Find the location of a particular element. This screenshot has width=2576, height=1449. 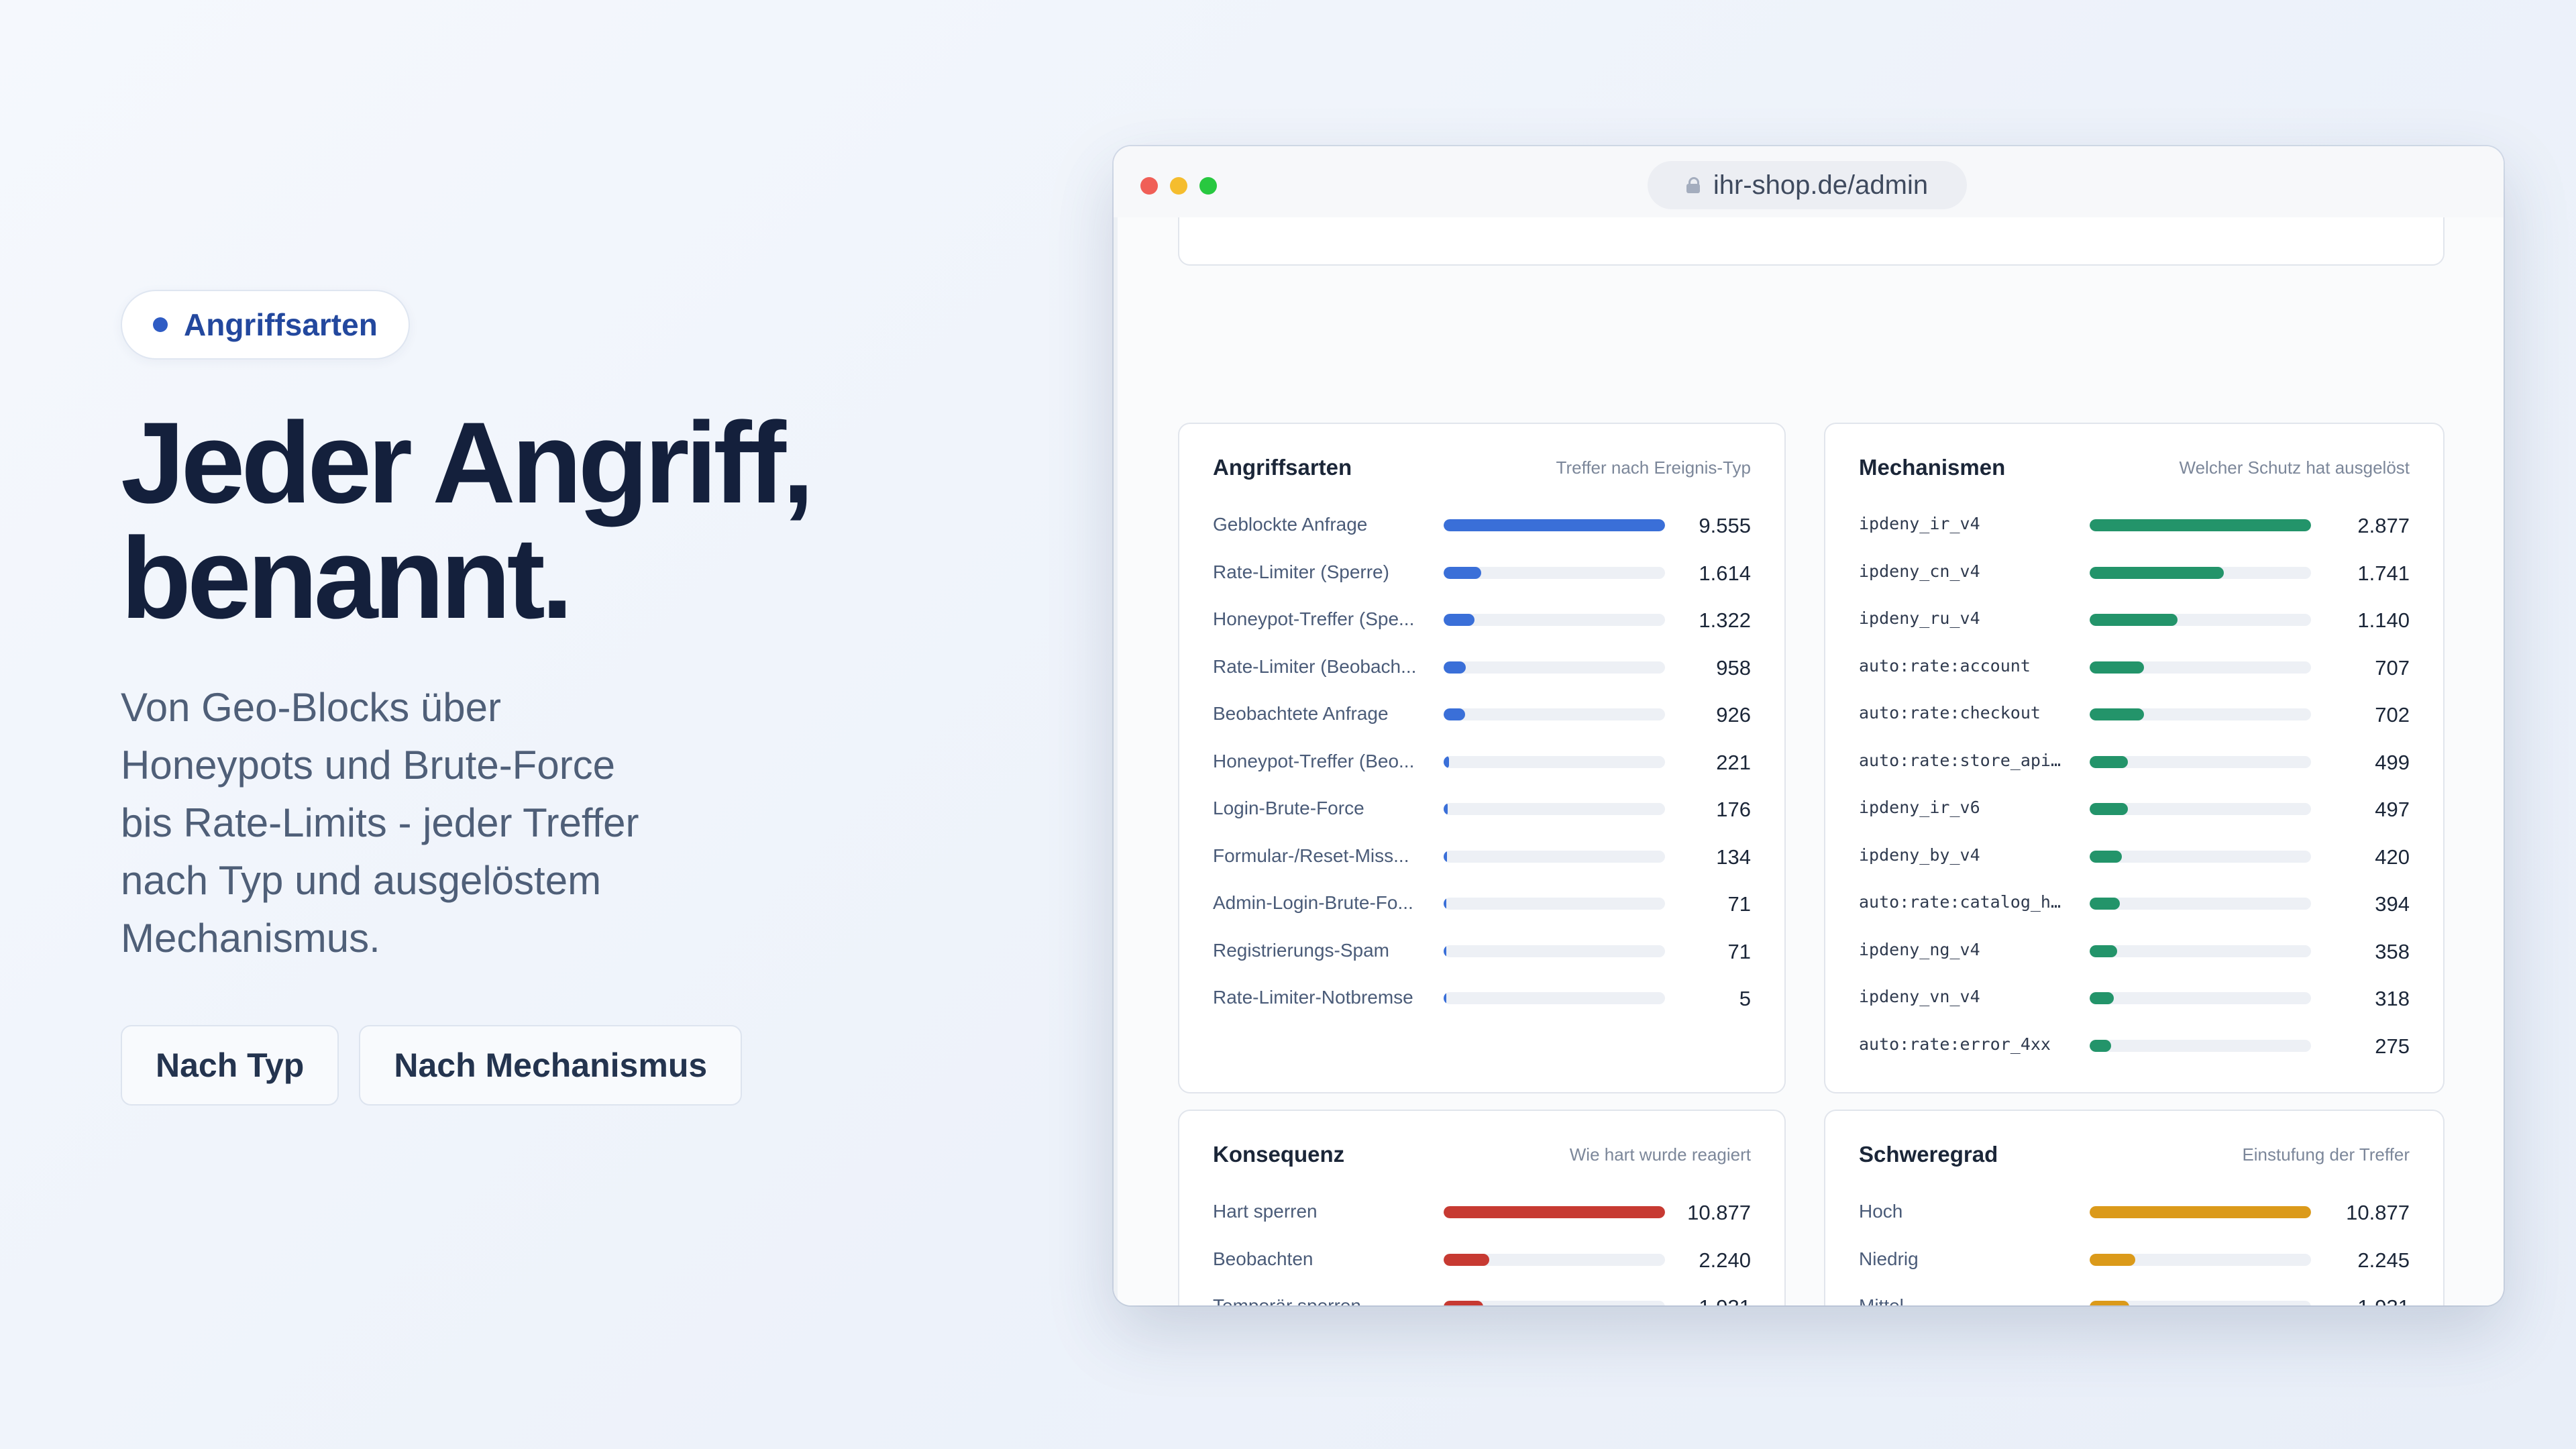

bar-row: auto:rate:store_api… 499 is located at coordinates (2134, 762).